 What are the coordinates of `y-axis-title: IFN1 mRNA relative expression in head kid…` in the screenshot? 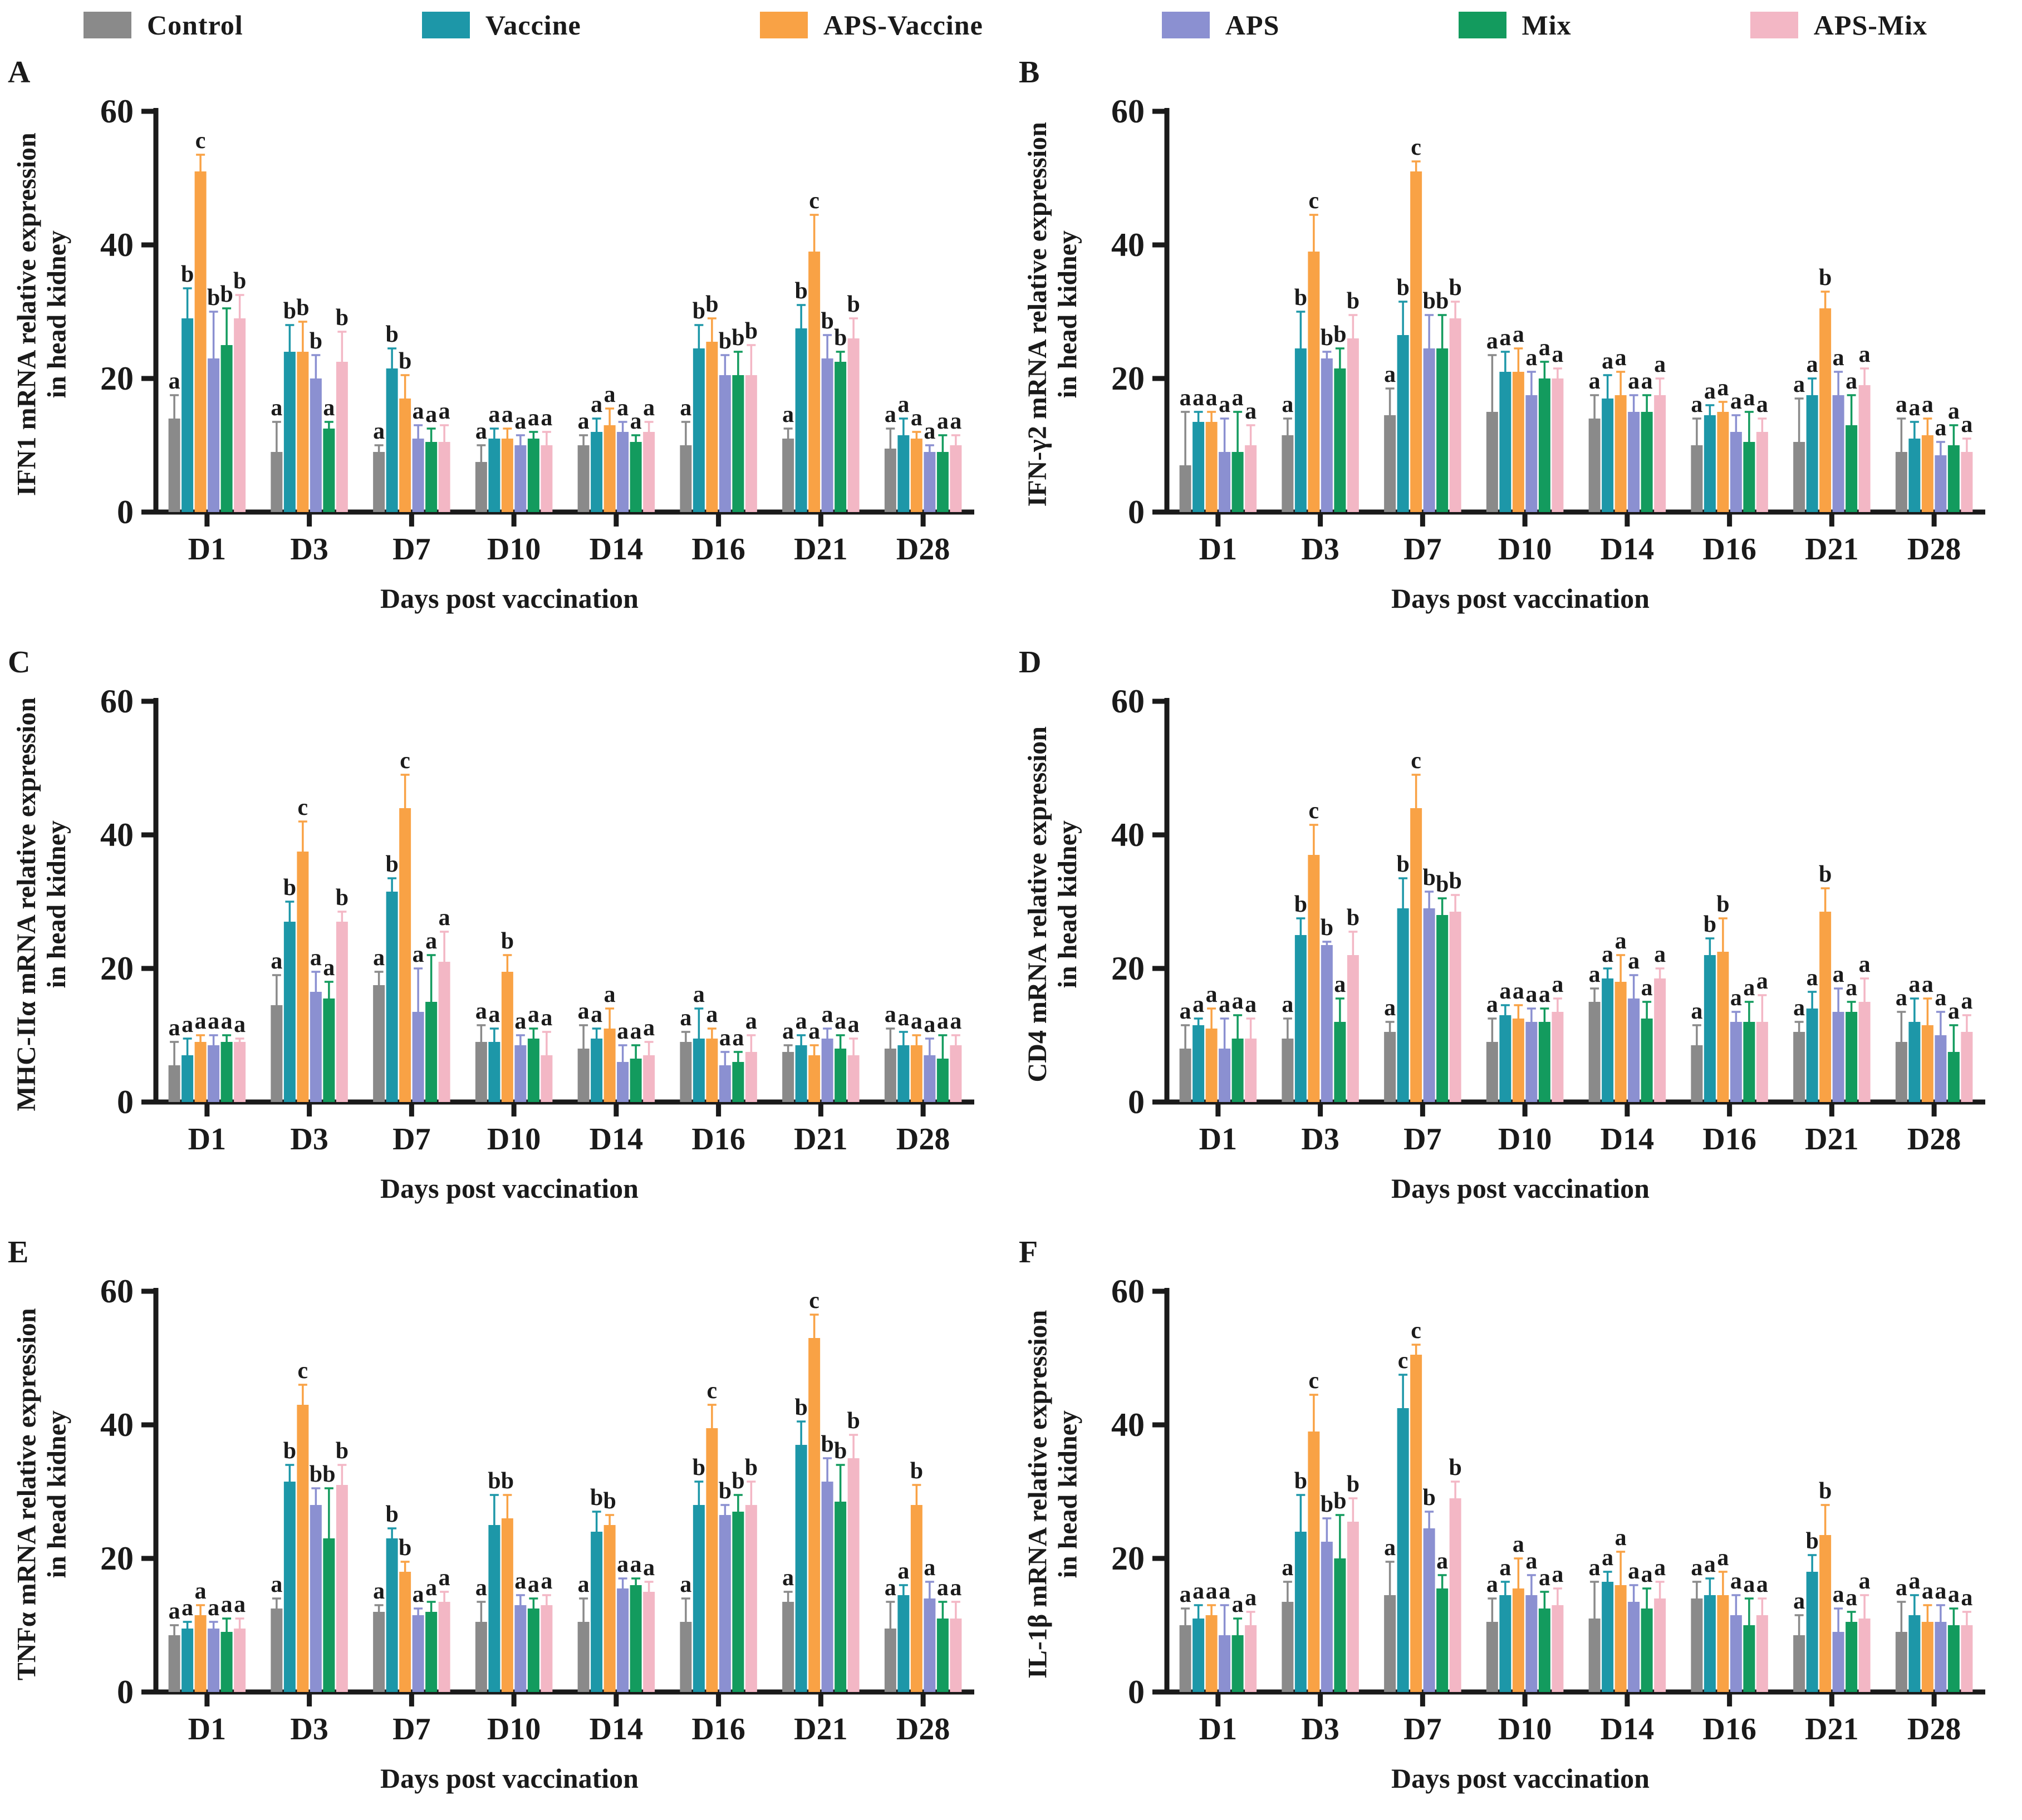 It's located at (42, 314).